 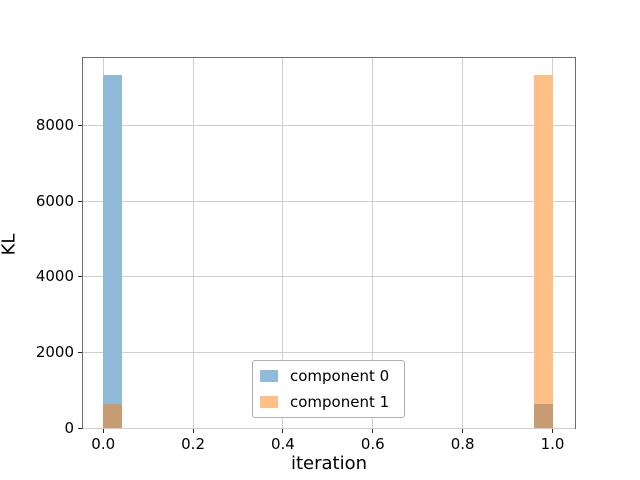 I want to click on x-axis-label: iteration, so click(x=329, y=463).